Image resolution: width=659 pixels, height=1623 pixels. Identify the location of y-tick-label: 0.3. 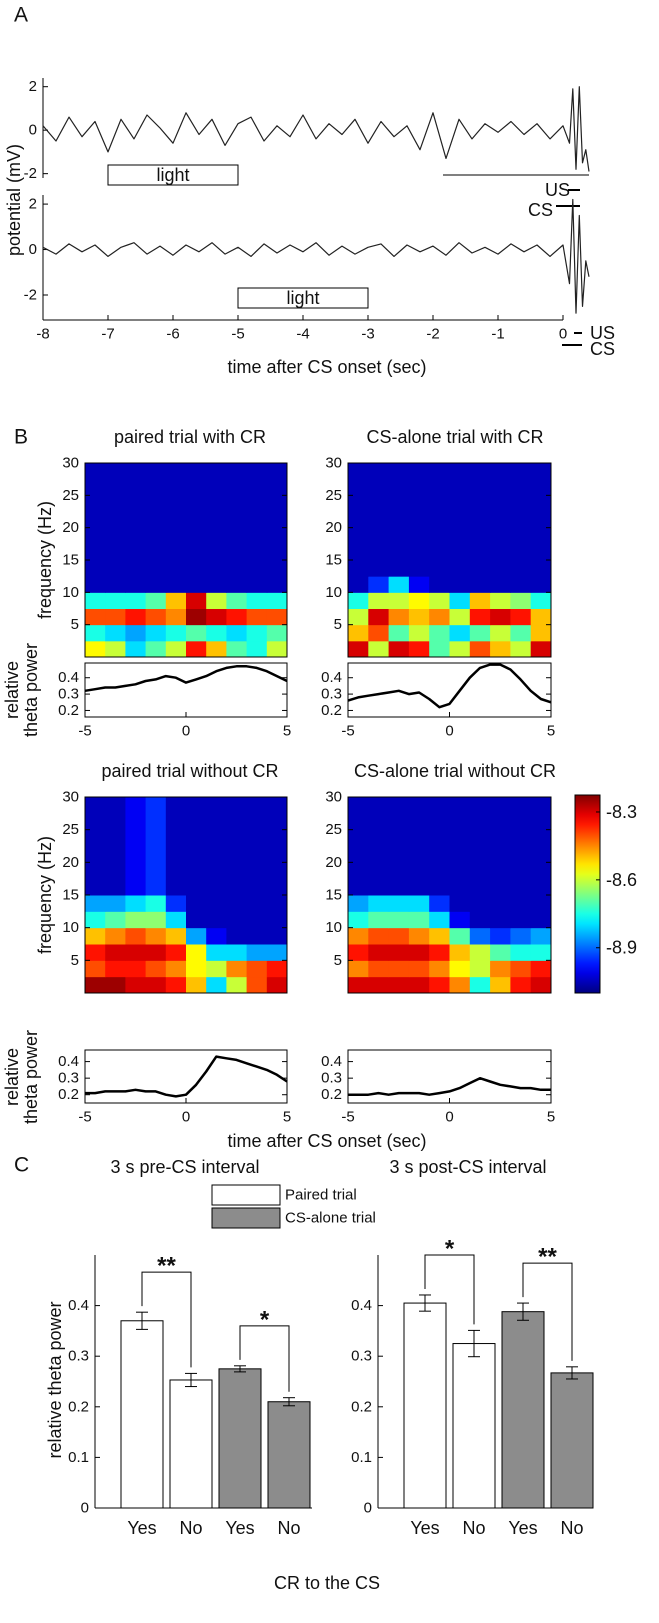
(331, 694).